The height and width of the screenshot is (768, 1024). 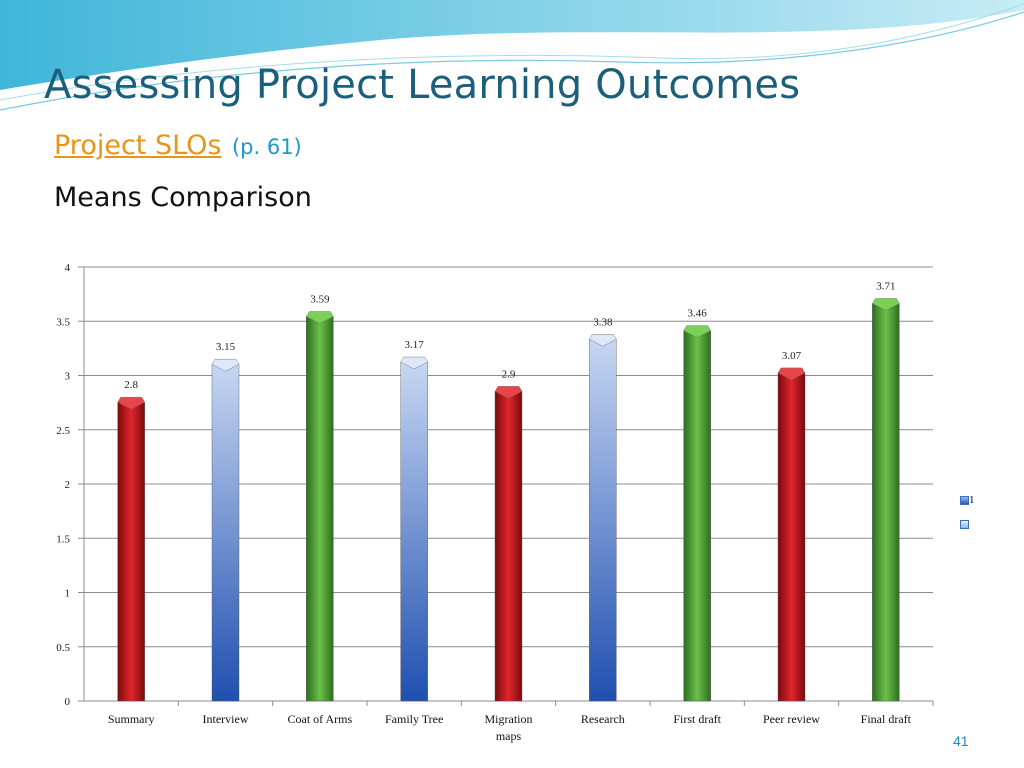 What do you see at coordinates (509, 736) in the screenshot?
I see `category-label: maps` at bounding box center [509, 736].